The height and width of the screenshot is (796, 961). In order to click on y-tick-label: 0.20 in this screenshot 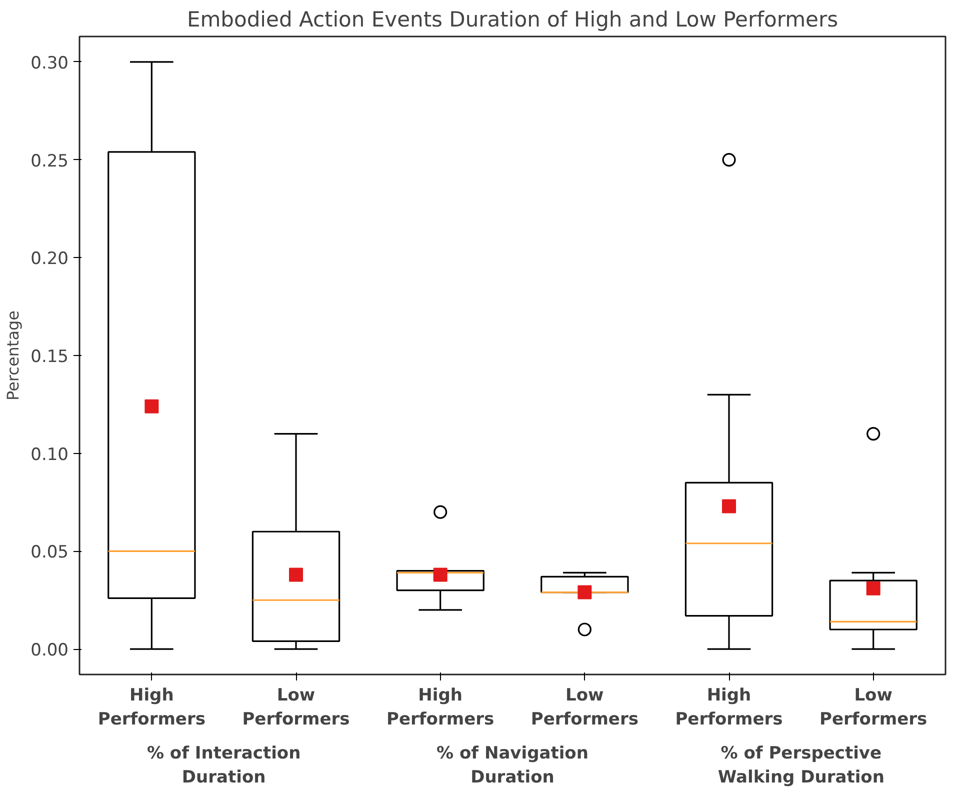, I will do `click(49, 259)`.